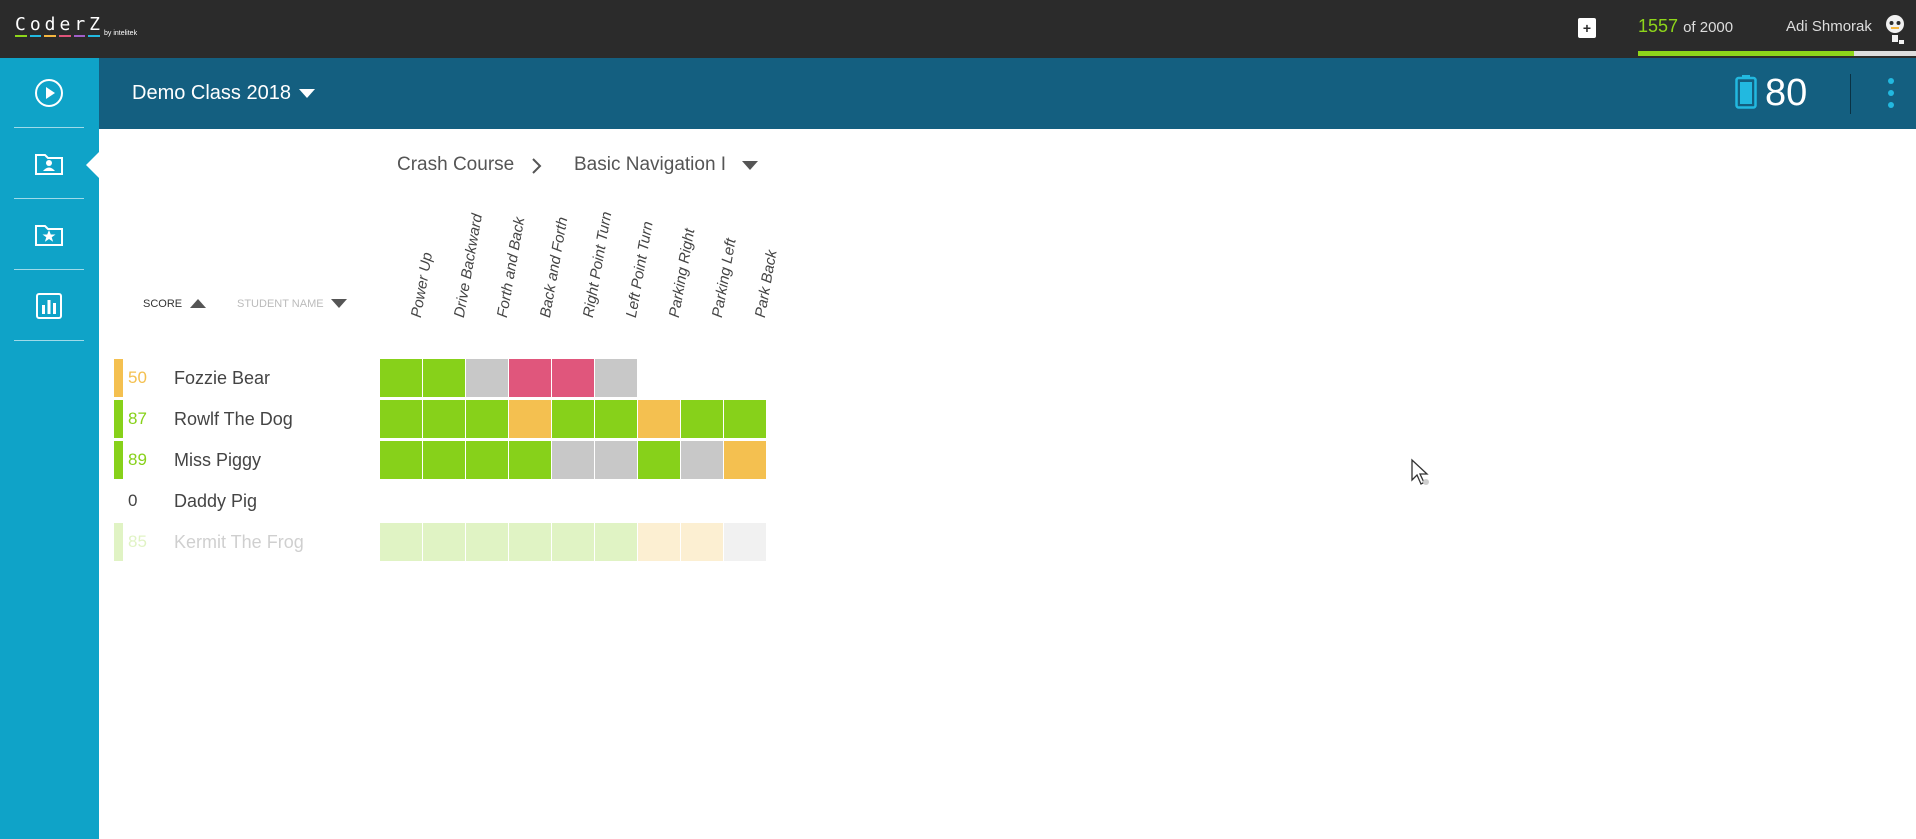 The height and width of the screenshot is (839, 1916). I want to click on sidebar-item-classes, so click(49, 164).